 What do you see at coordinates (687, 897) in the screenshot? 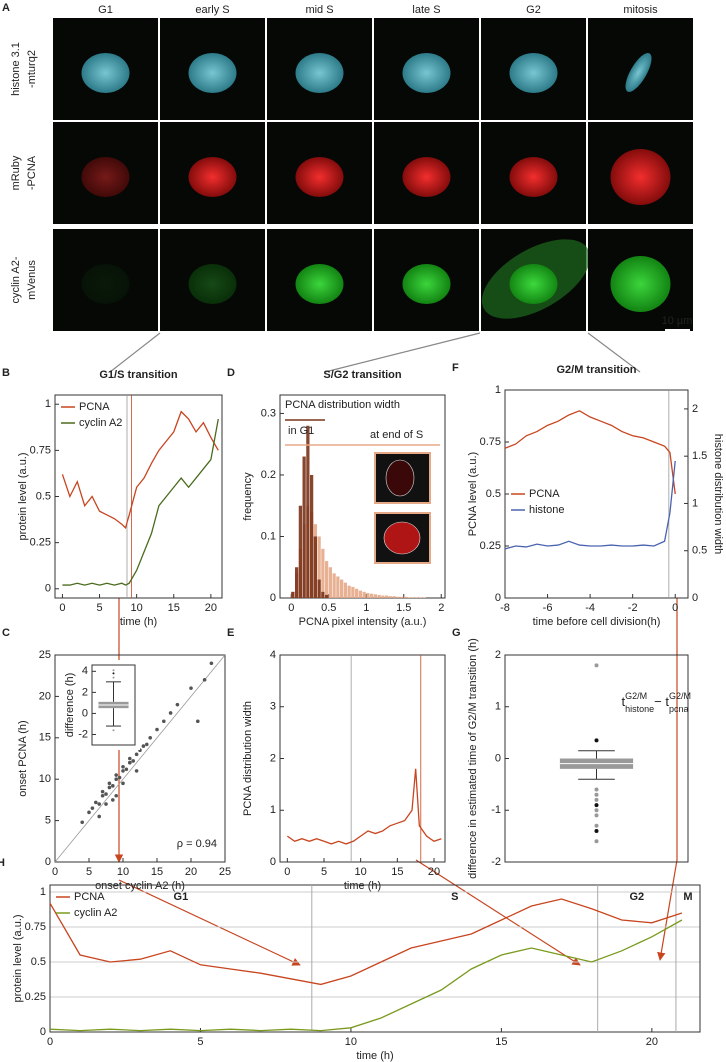
I see `phase-label: M` at bounding box center [687, 897].